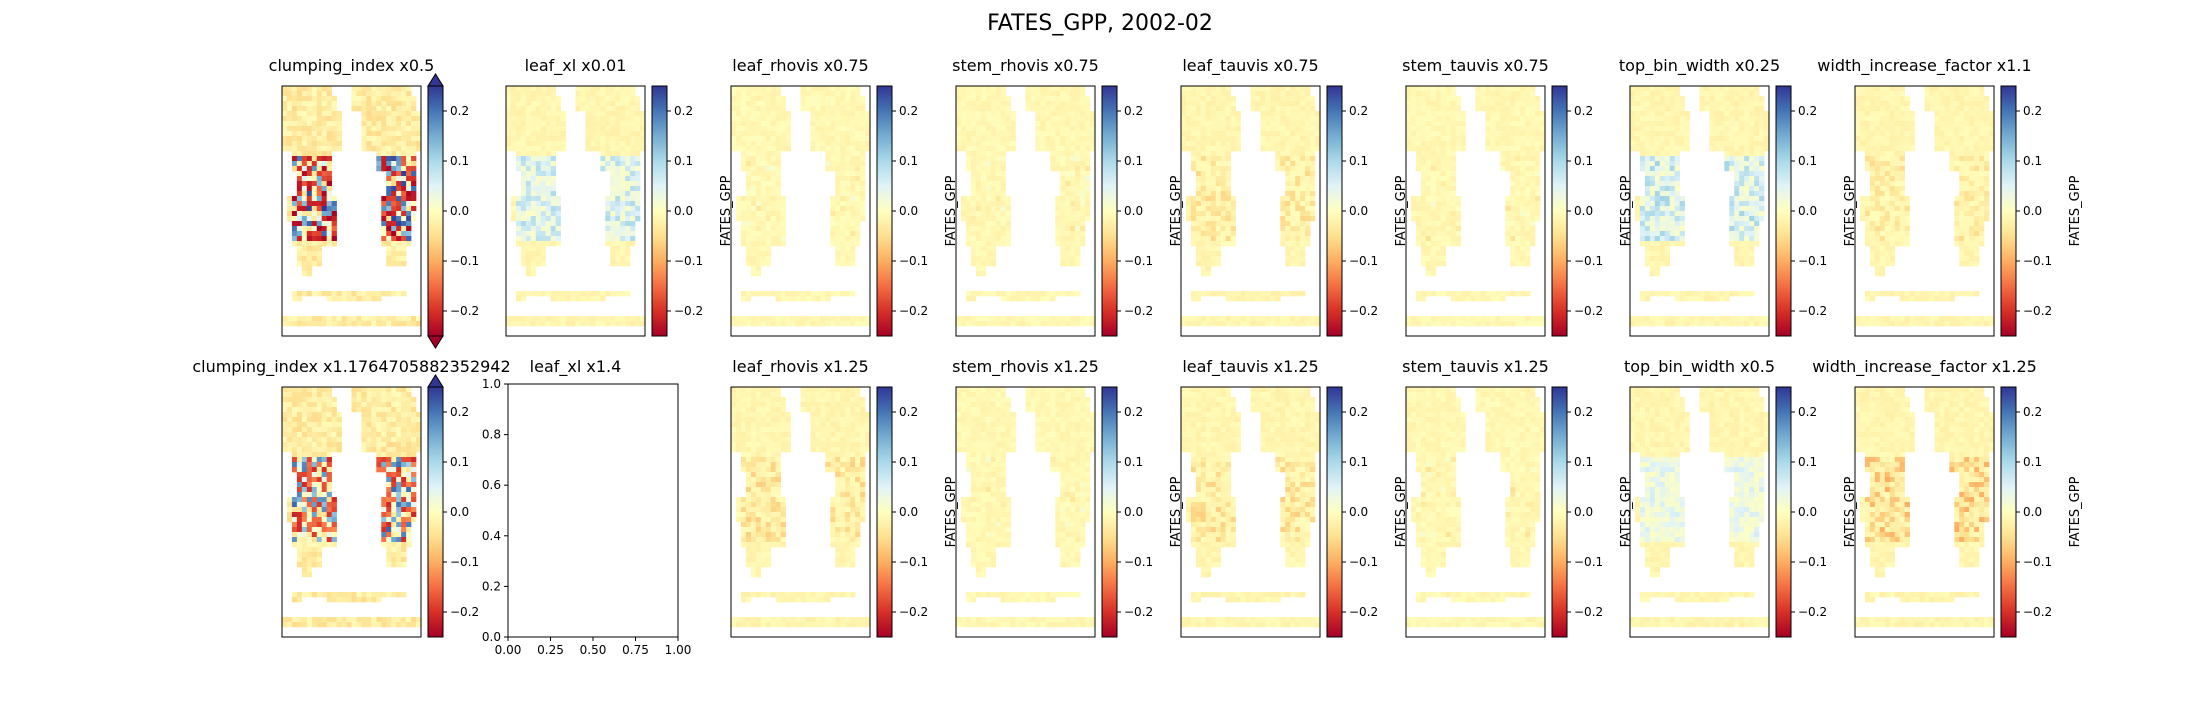 Image resolution: width=2200 pixels, height=704 pixels. Describe the element at coordinates (352, 66) in the screenshot. I see `panel-title: clumping_index x0.5` at that location.